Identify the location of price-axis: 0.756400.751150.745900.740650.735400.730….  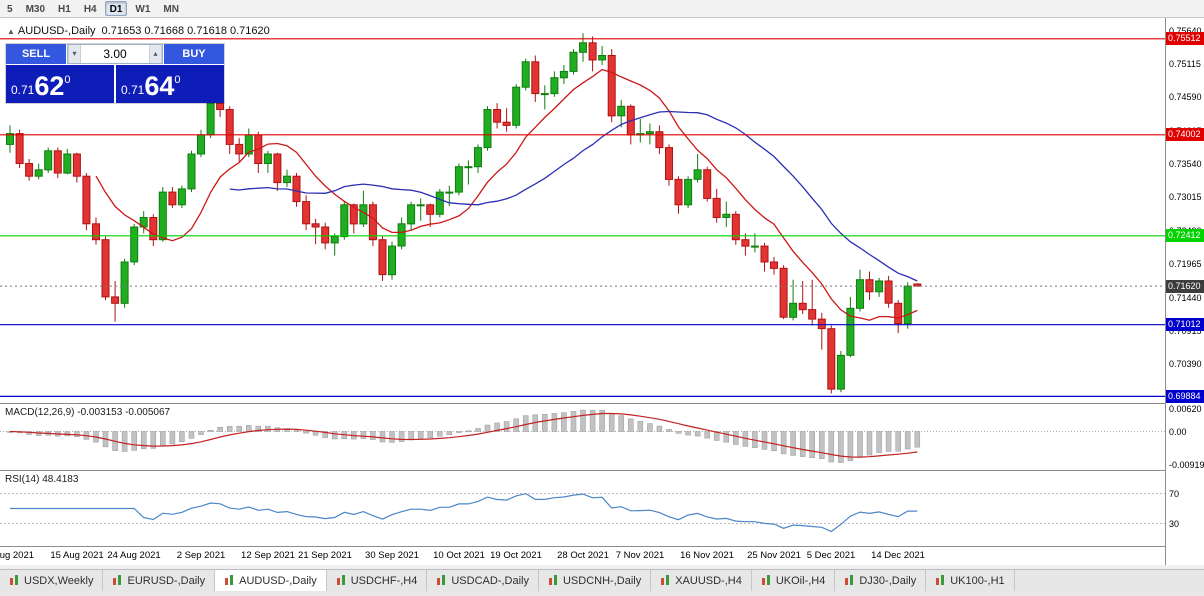
(1184, 291).